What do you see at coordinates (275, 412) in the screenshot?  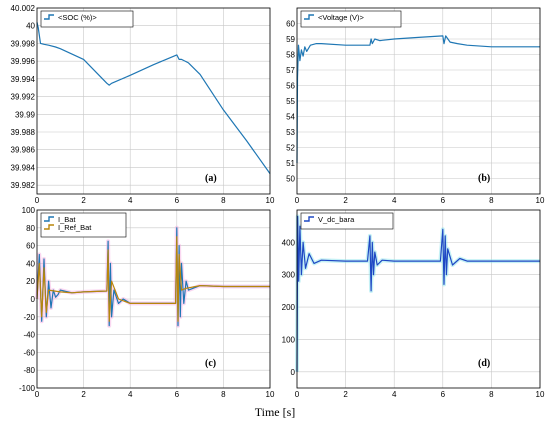 I see `x-axis-label: Time [s]` at bounding box center [275, 412].